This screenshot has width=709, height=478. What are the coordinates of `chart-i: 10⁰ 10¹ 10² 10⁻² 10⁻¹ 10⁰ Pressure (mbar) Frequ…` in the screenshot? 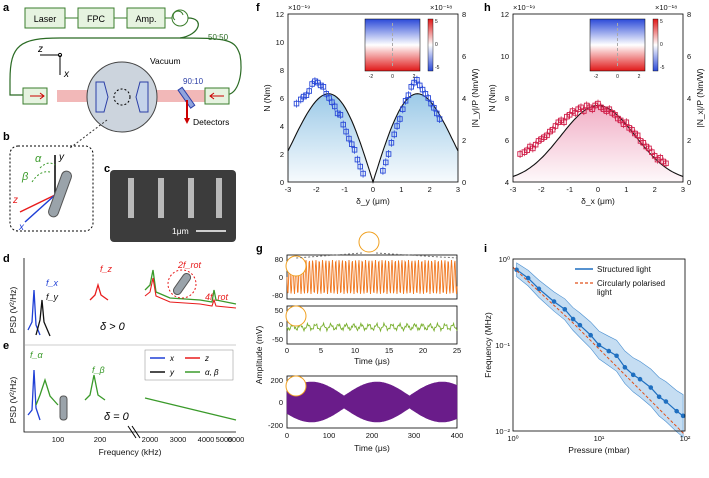 It's located at (587, 355).